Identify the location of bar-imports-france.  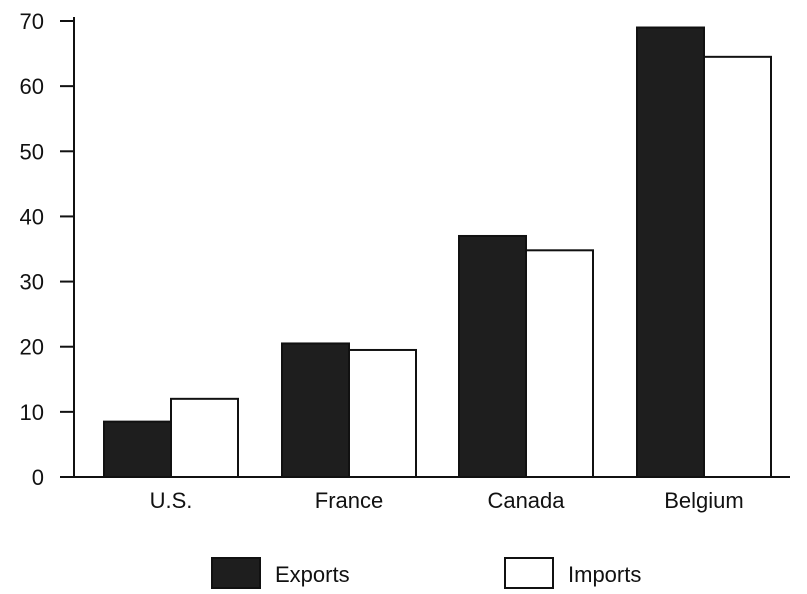
(382, 413).